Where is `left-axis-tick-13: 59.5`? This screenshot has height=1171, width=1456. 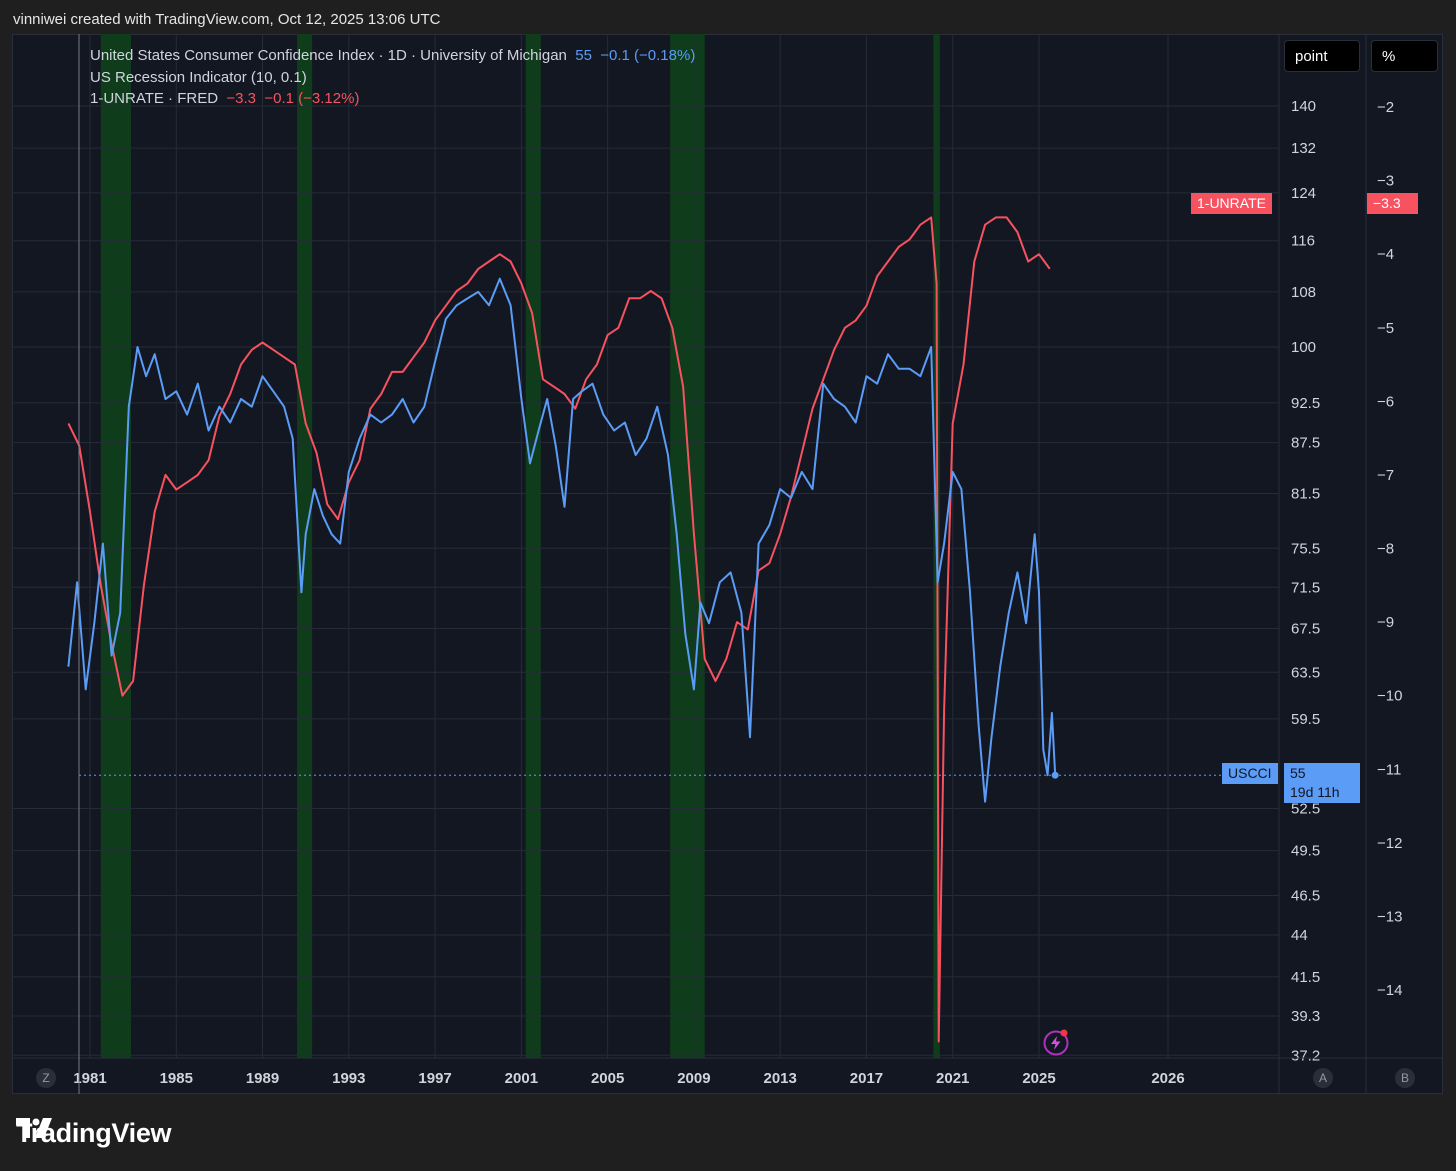
left-axis-tick-13: 59.5 is located at coordinates (1305, 719).